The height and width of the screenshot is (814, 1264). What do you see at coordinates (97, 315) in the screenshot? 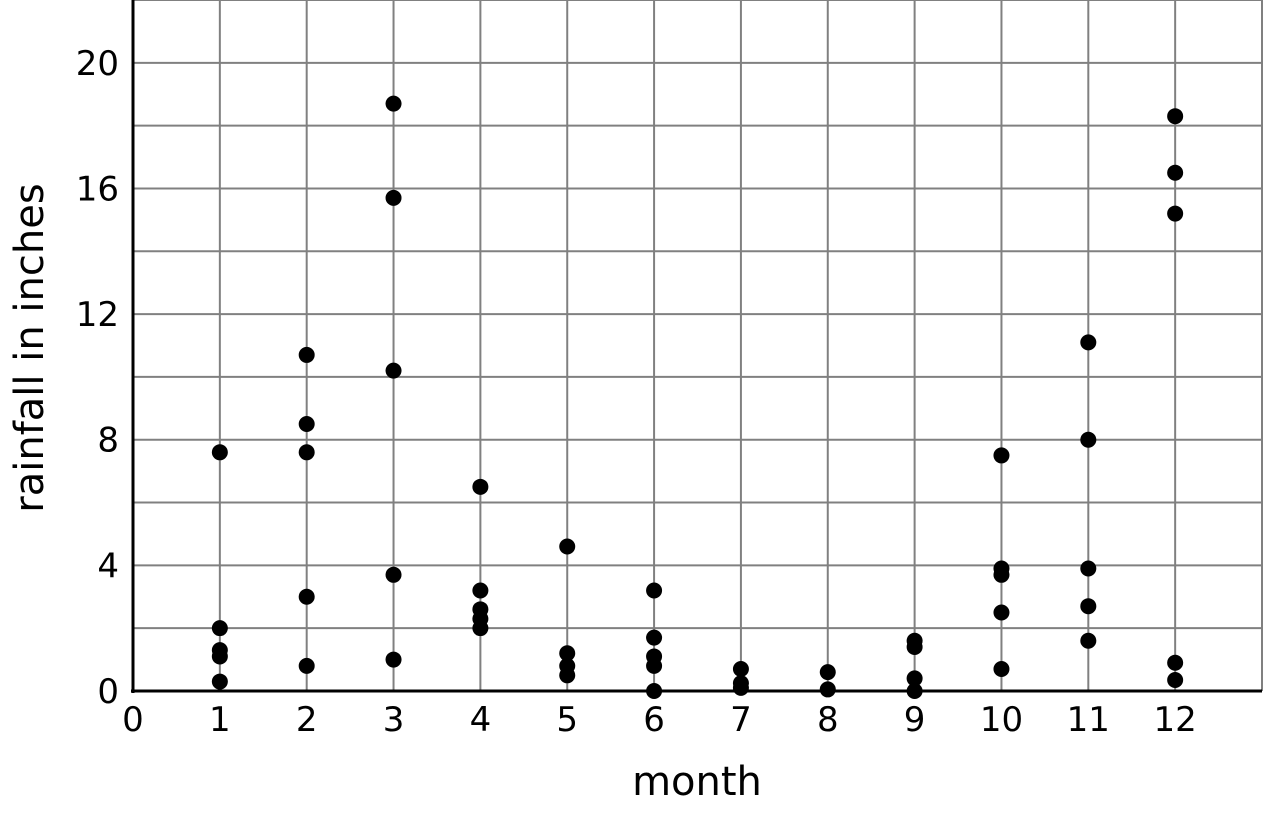
I see `y-tick-label: 12` at bounding box center [97, 315].